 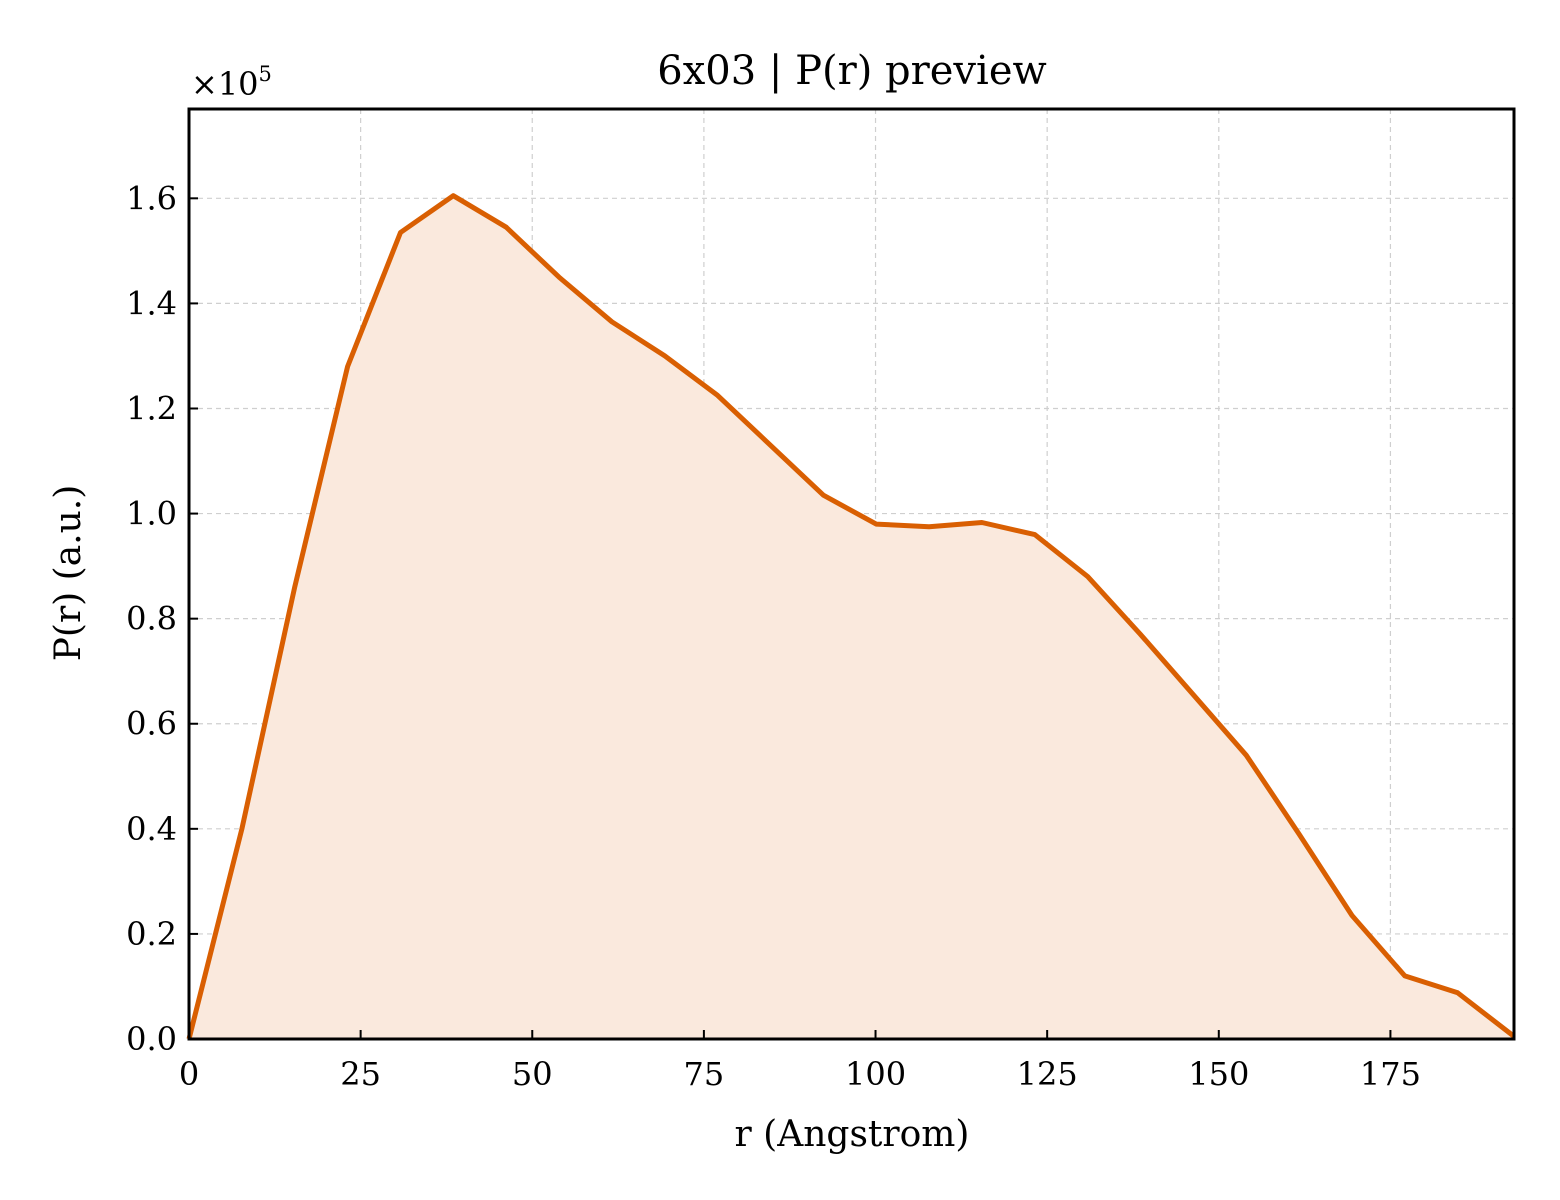 What do you see at coordinates (360, 1074) in the screenshot?
I see `x-tick-label: 25` at bounding box center [360, 1074].